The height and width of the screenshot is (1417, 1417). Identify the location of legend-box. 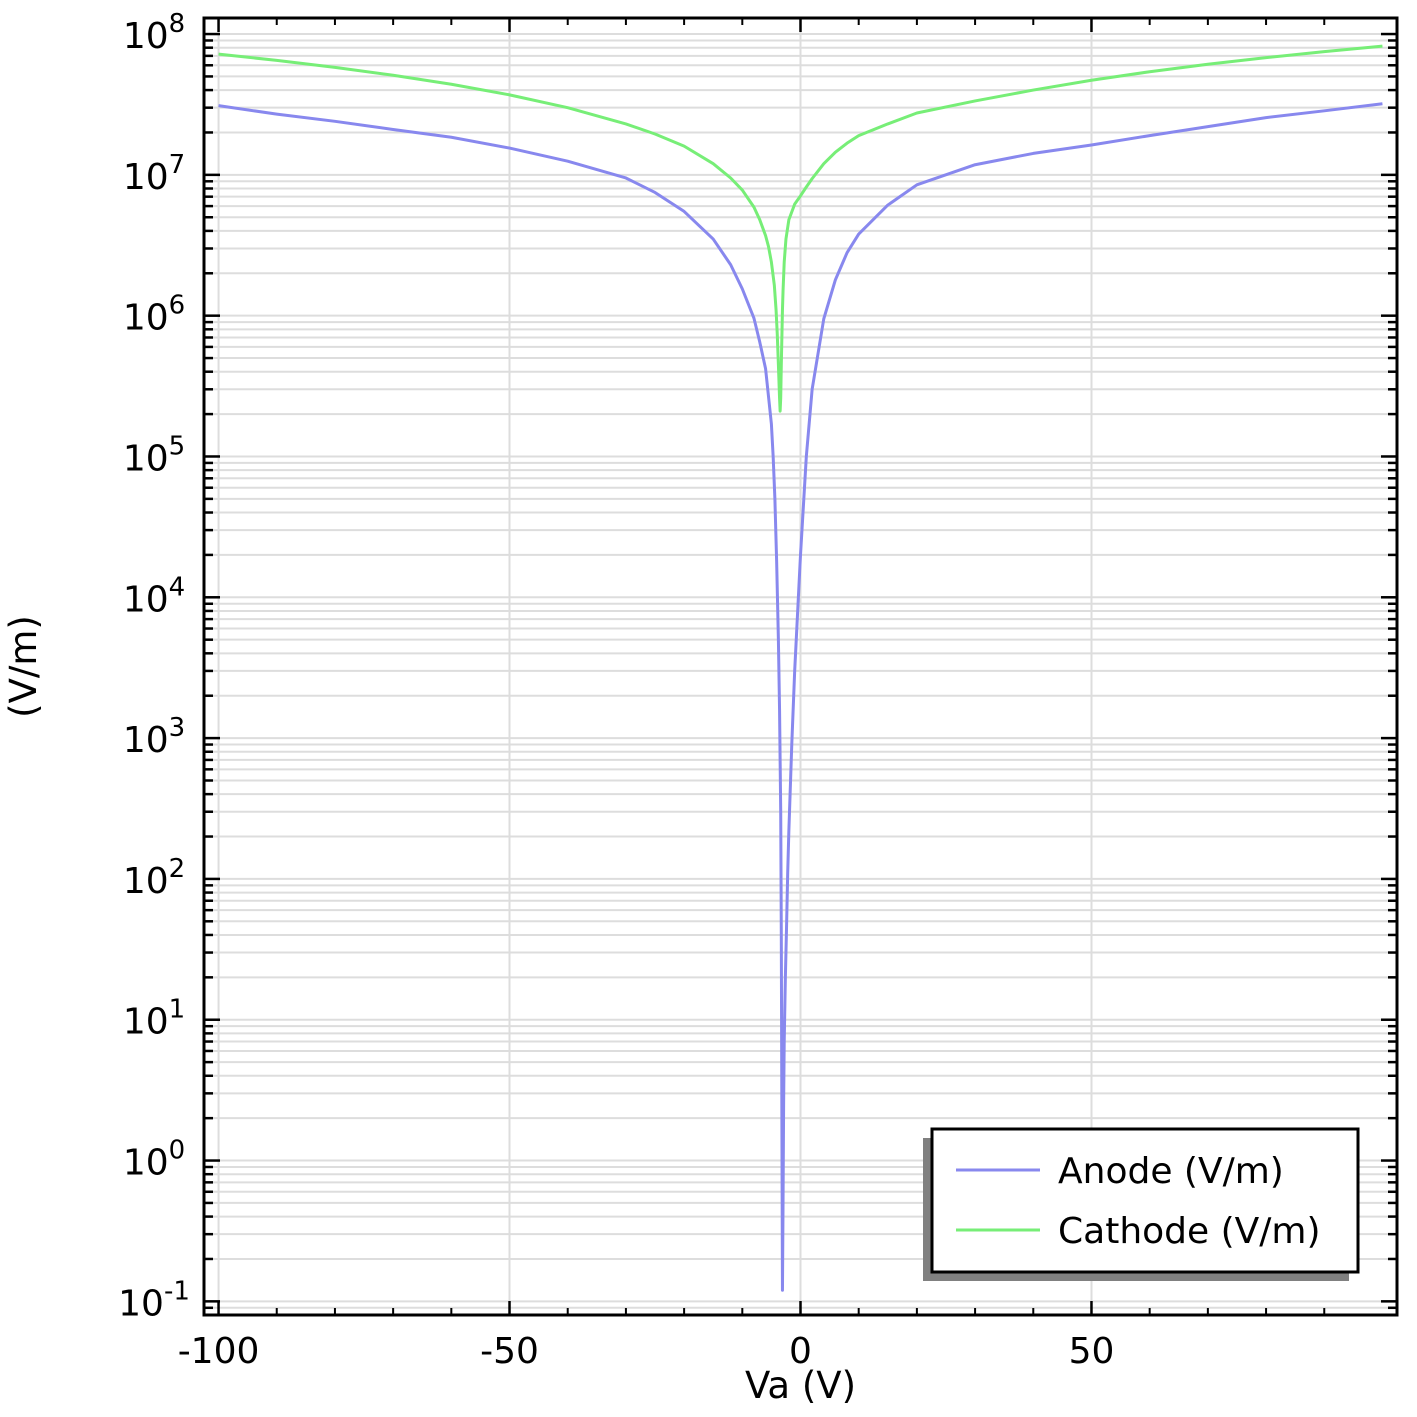
(1145, 1200).